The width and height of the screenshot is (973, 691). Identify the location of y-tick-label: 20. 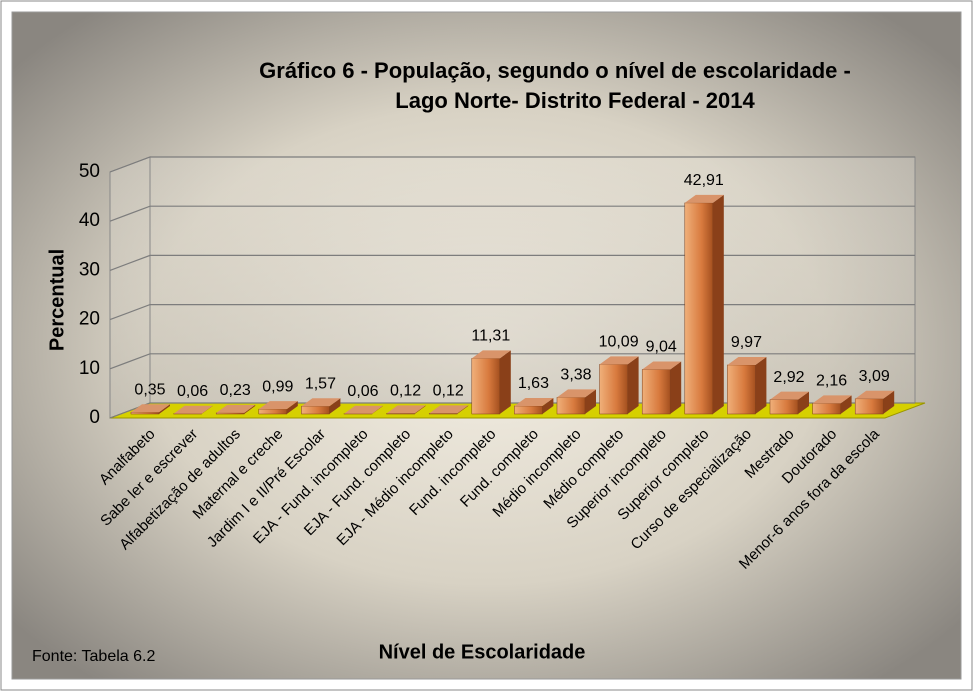
(89, 319).